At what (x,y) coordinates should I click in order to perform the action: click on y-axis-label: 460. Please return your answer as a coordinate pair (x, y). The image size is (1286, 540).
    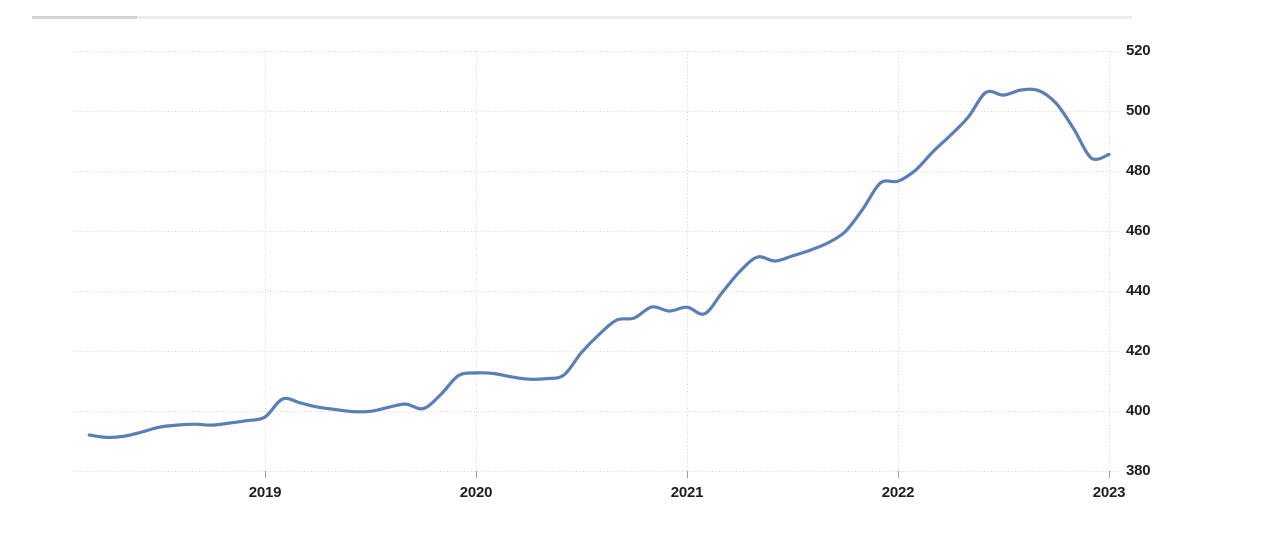
    Looking at the image, I should click on (1138, 230).